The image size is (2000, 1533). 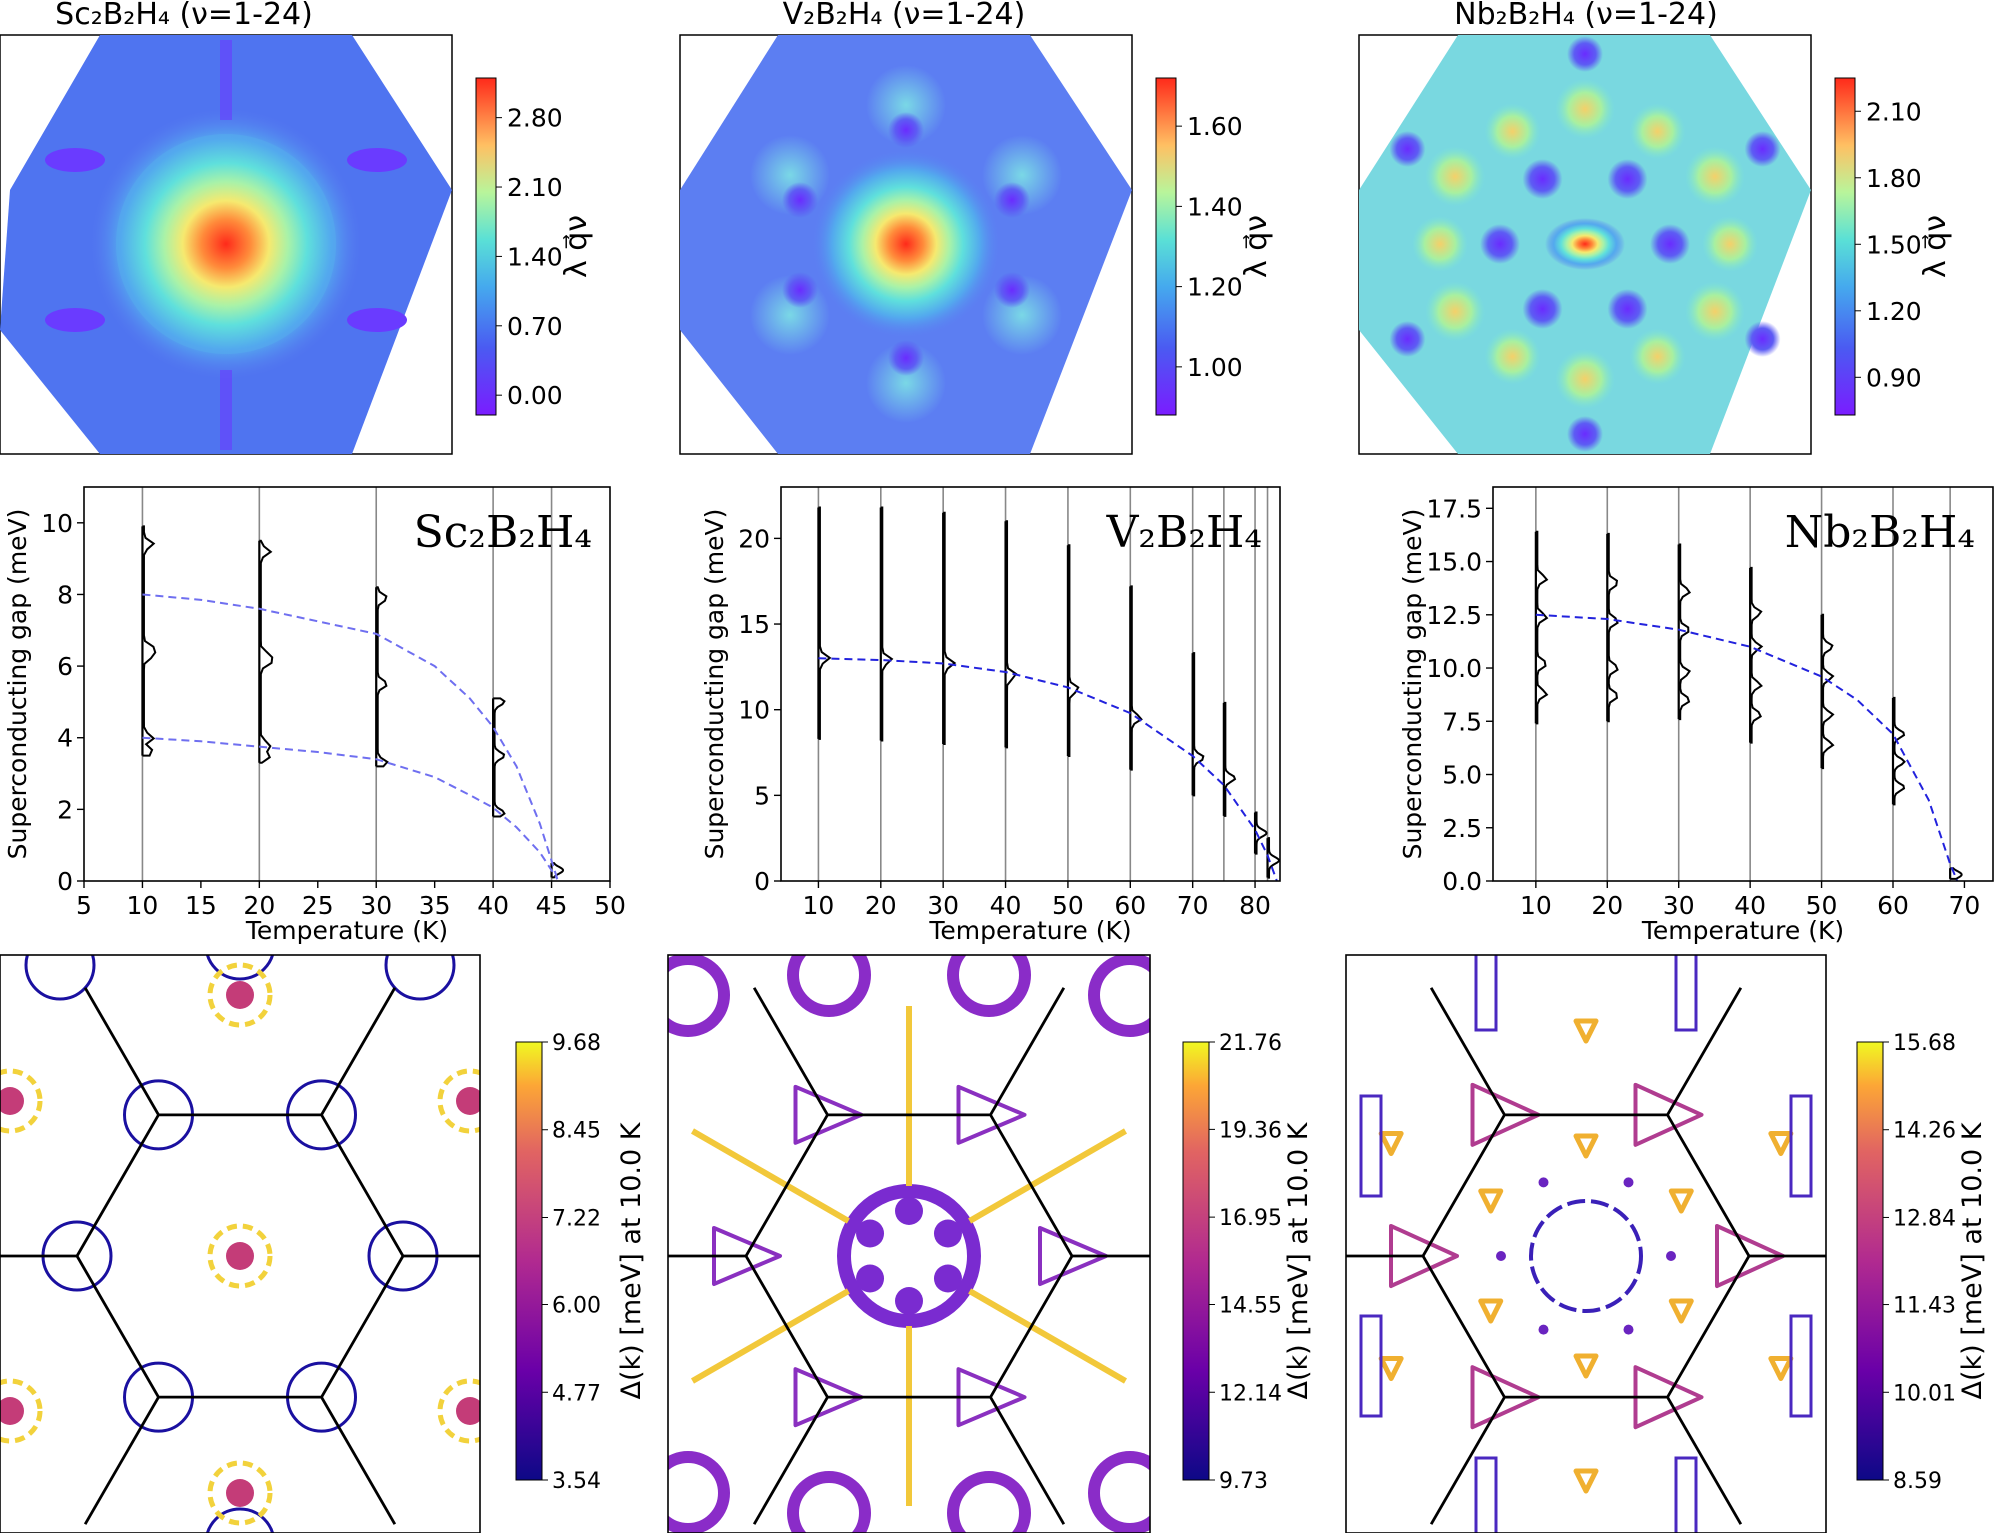 What do you see at coordinates (1215, 287) in the screenshot?
I see `colorbar-tick-label: 1.20` at bounding box center [1215, 287].